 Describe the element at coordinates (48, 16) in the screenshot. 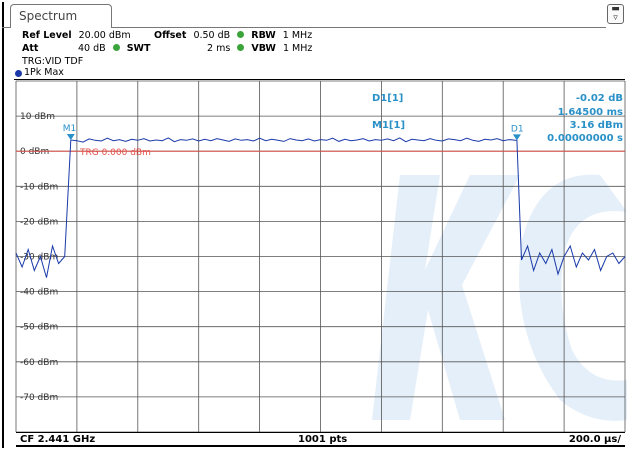

I see `tab-label: Spectrum` at that location.